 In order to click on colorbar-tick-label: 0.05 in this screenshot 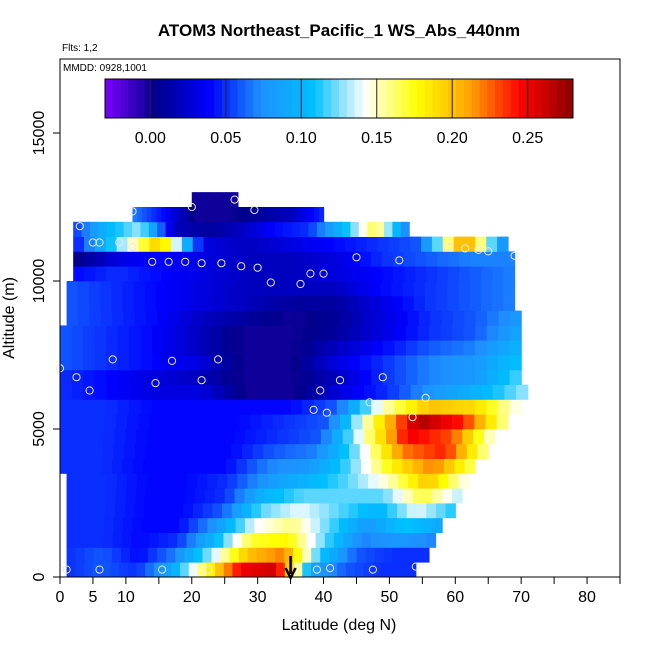, I will do `click(225, 138)`.